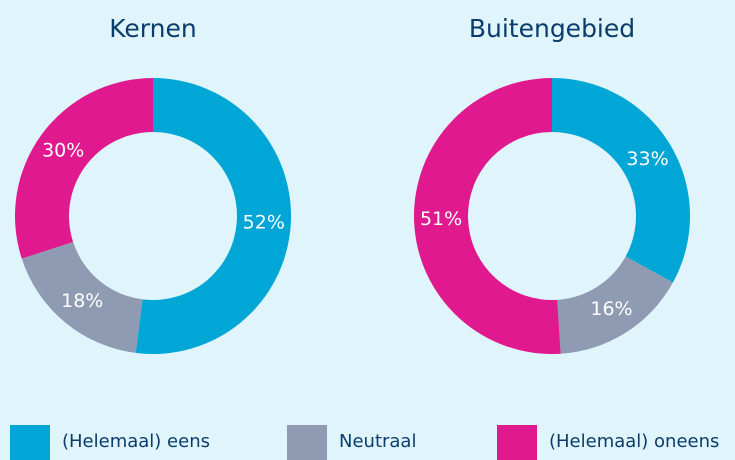 The width and height of the screenshot is (735, 460). Describe the element at coordinates (441, 219) in the screenshot. I see `value-label: 51%` at that location.